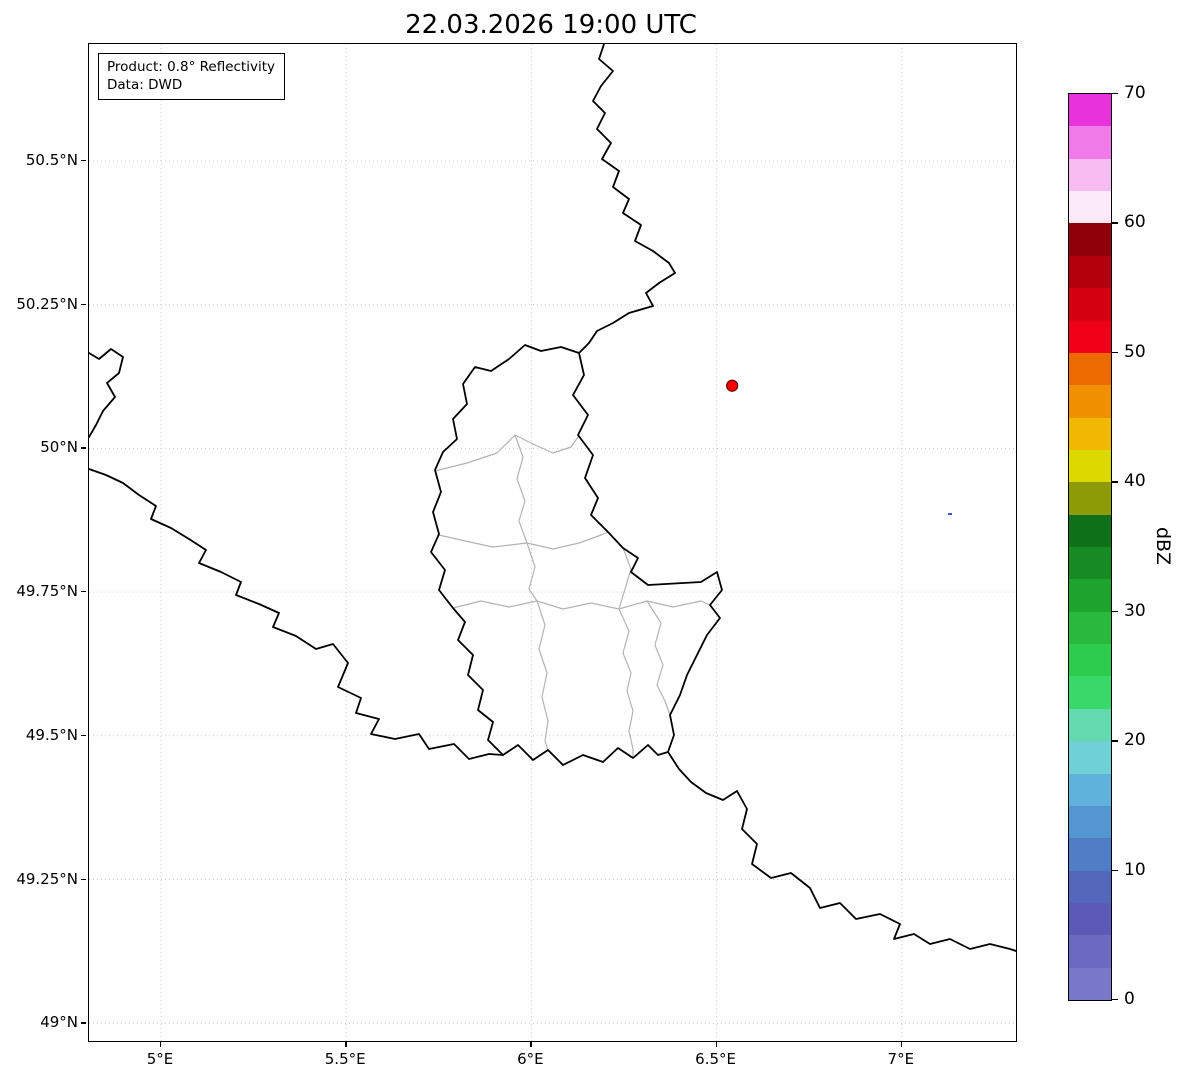 The width and height of the screenshot is (1202, 1081). Describe the element at coordinates (627, 199) in the screenshot. I see `germany-belgium-border` at that location.